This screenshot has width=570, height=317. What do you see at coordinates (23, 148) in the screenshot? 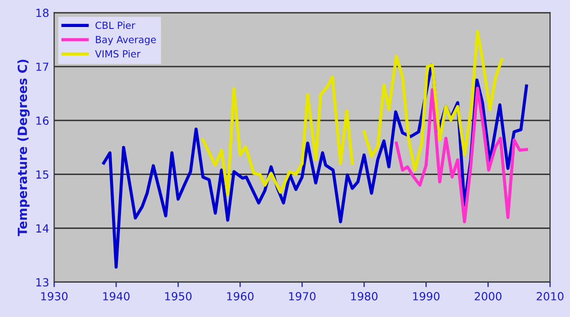
I see `y-axis-title: Temperature (Degrees C)` at bounding box center [23, 148].